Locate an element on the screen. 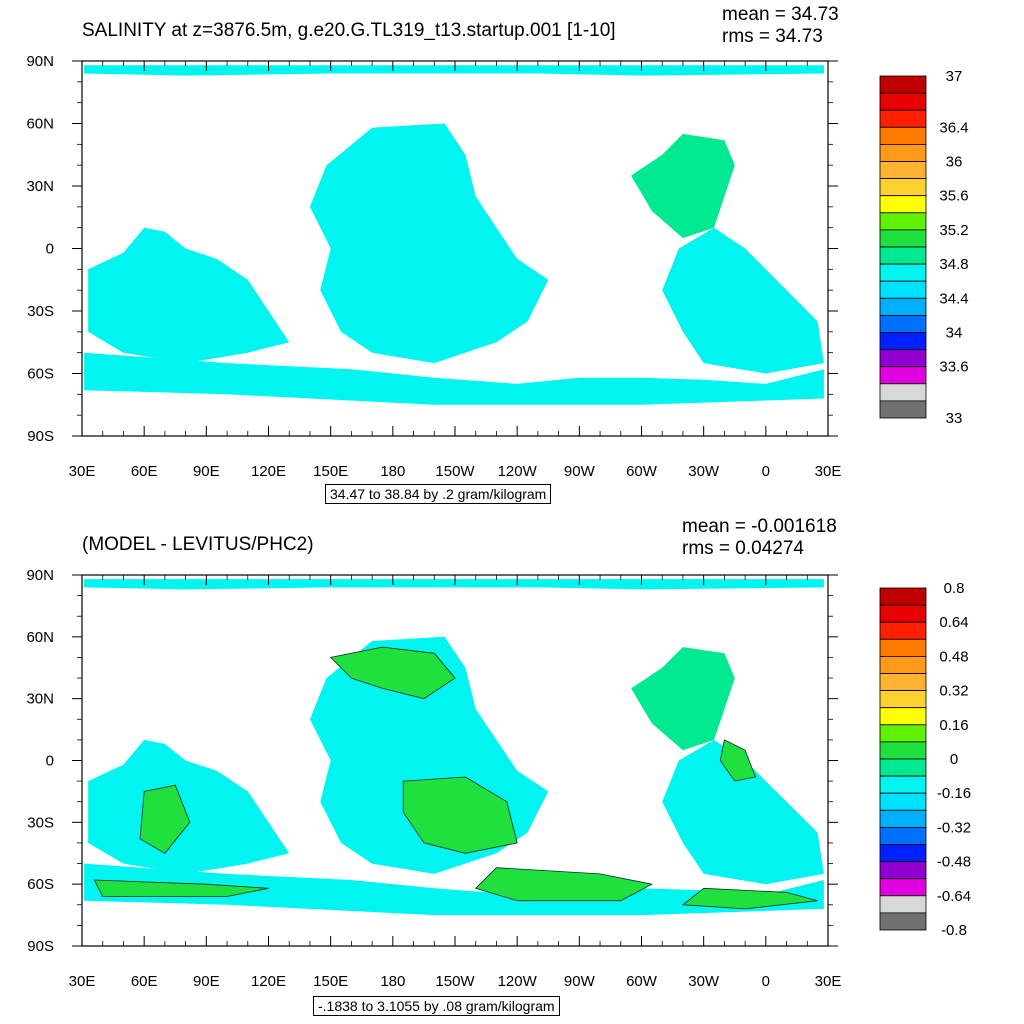 The height and width of the screenshot is (1024, 1024). colorbar-label: -0.32 is located at coordinates (954, 827).